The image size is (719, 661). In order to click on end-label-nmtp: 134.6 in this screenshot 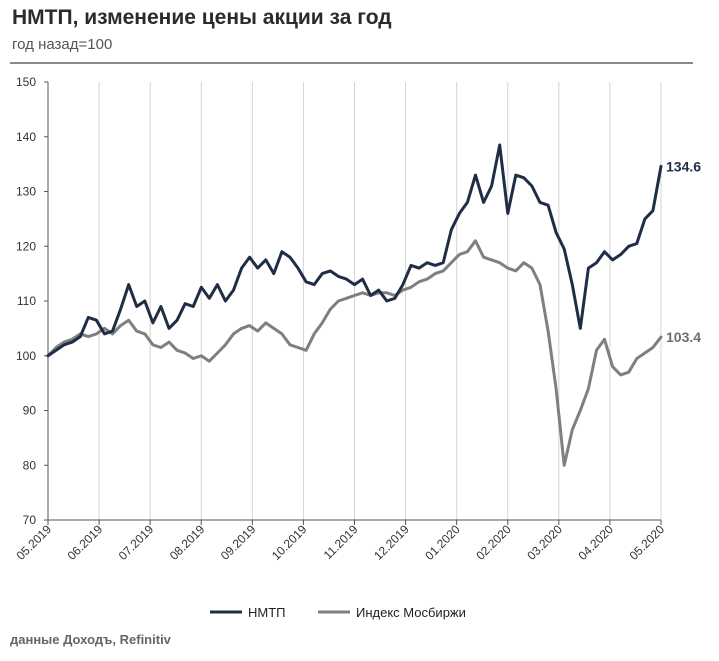, I will do `click(683, 166)`.